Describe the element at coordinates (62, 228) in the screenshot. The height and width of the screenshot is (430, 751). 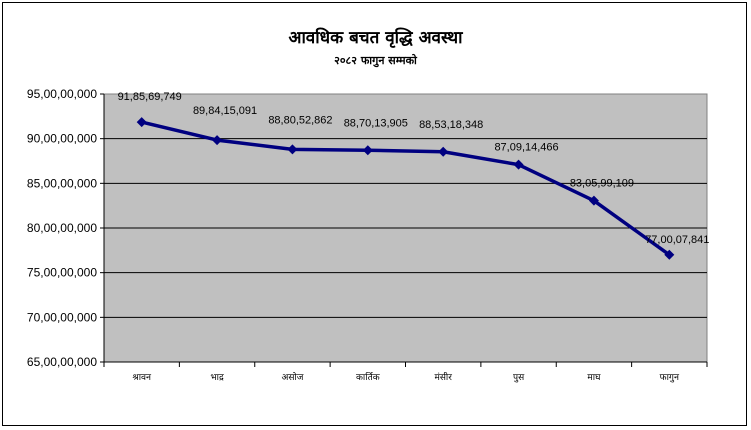
I see `y-tick-label: 80,00,00,000` at that location.